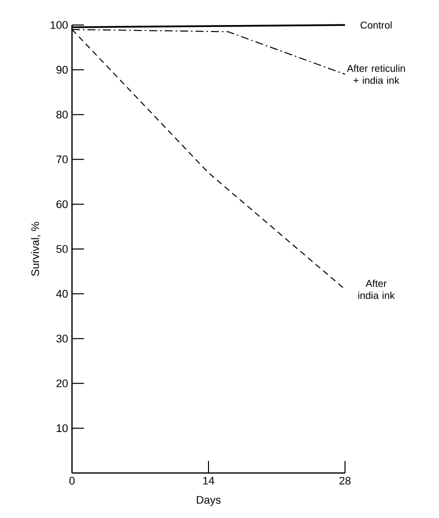 This screenshot has height=518, width=439. I want to click on y-tick-label: 70, so click(62, 160).